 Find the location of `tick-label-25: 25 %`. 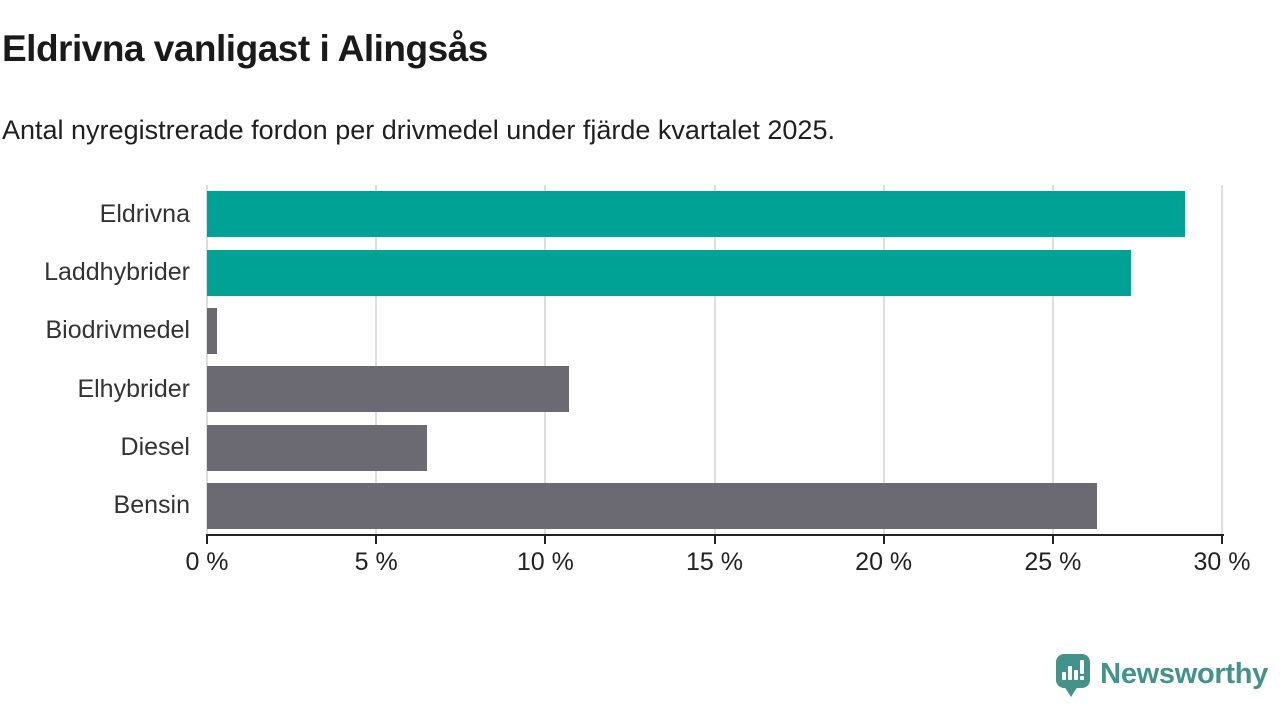

tick-label-25: 25 % is located at coordinates (1053, 562).